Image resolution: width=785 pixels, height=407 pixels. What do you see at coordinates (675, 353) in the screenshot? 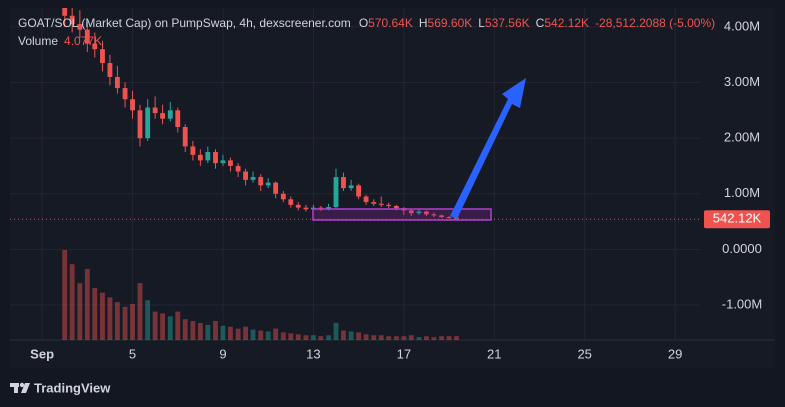
I see `x-tick-label: 29` at bounding box center [675, 353].